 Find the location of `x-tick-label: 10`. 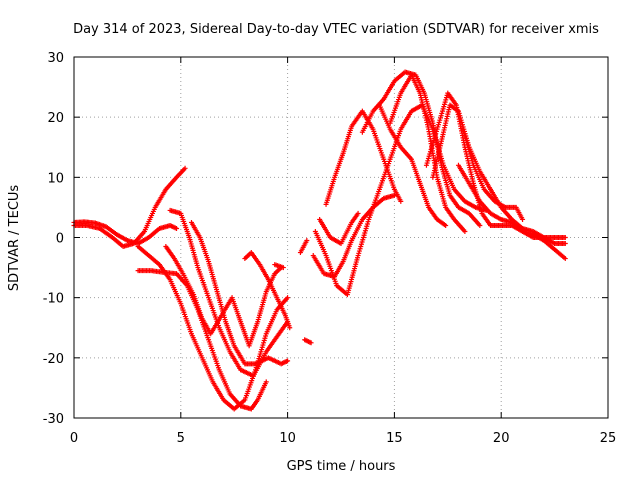

x-tick-label: 10 is located at coordinates (287, 438).